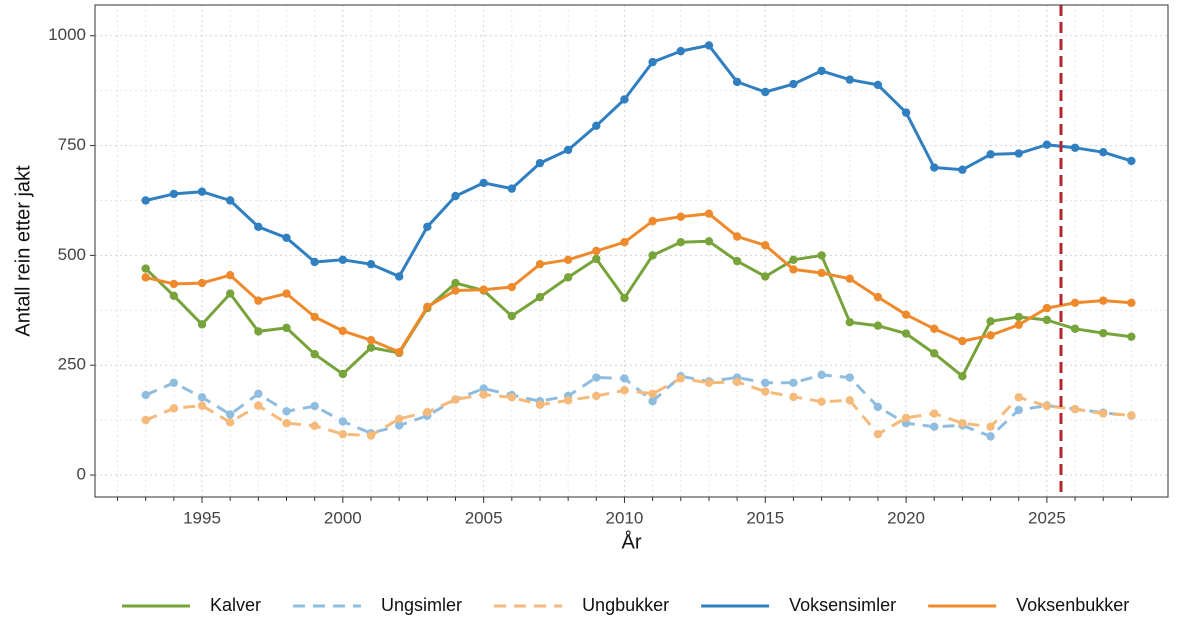 The width and height of the screenshot is (1180, 622). Describe the element at coordinates (72, 254) in the screenshot. I see `y-tick-label: 500` at that location.